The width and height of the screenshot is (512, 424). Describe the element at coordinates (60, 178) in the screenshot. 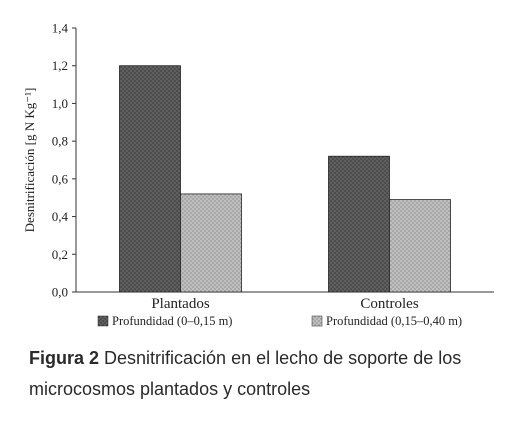

I see `y-tick-label: 0,6` at that location.